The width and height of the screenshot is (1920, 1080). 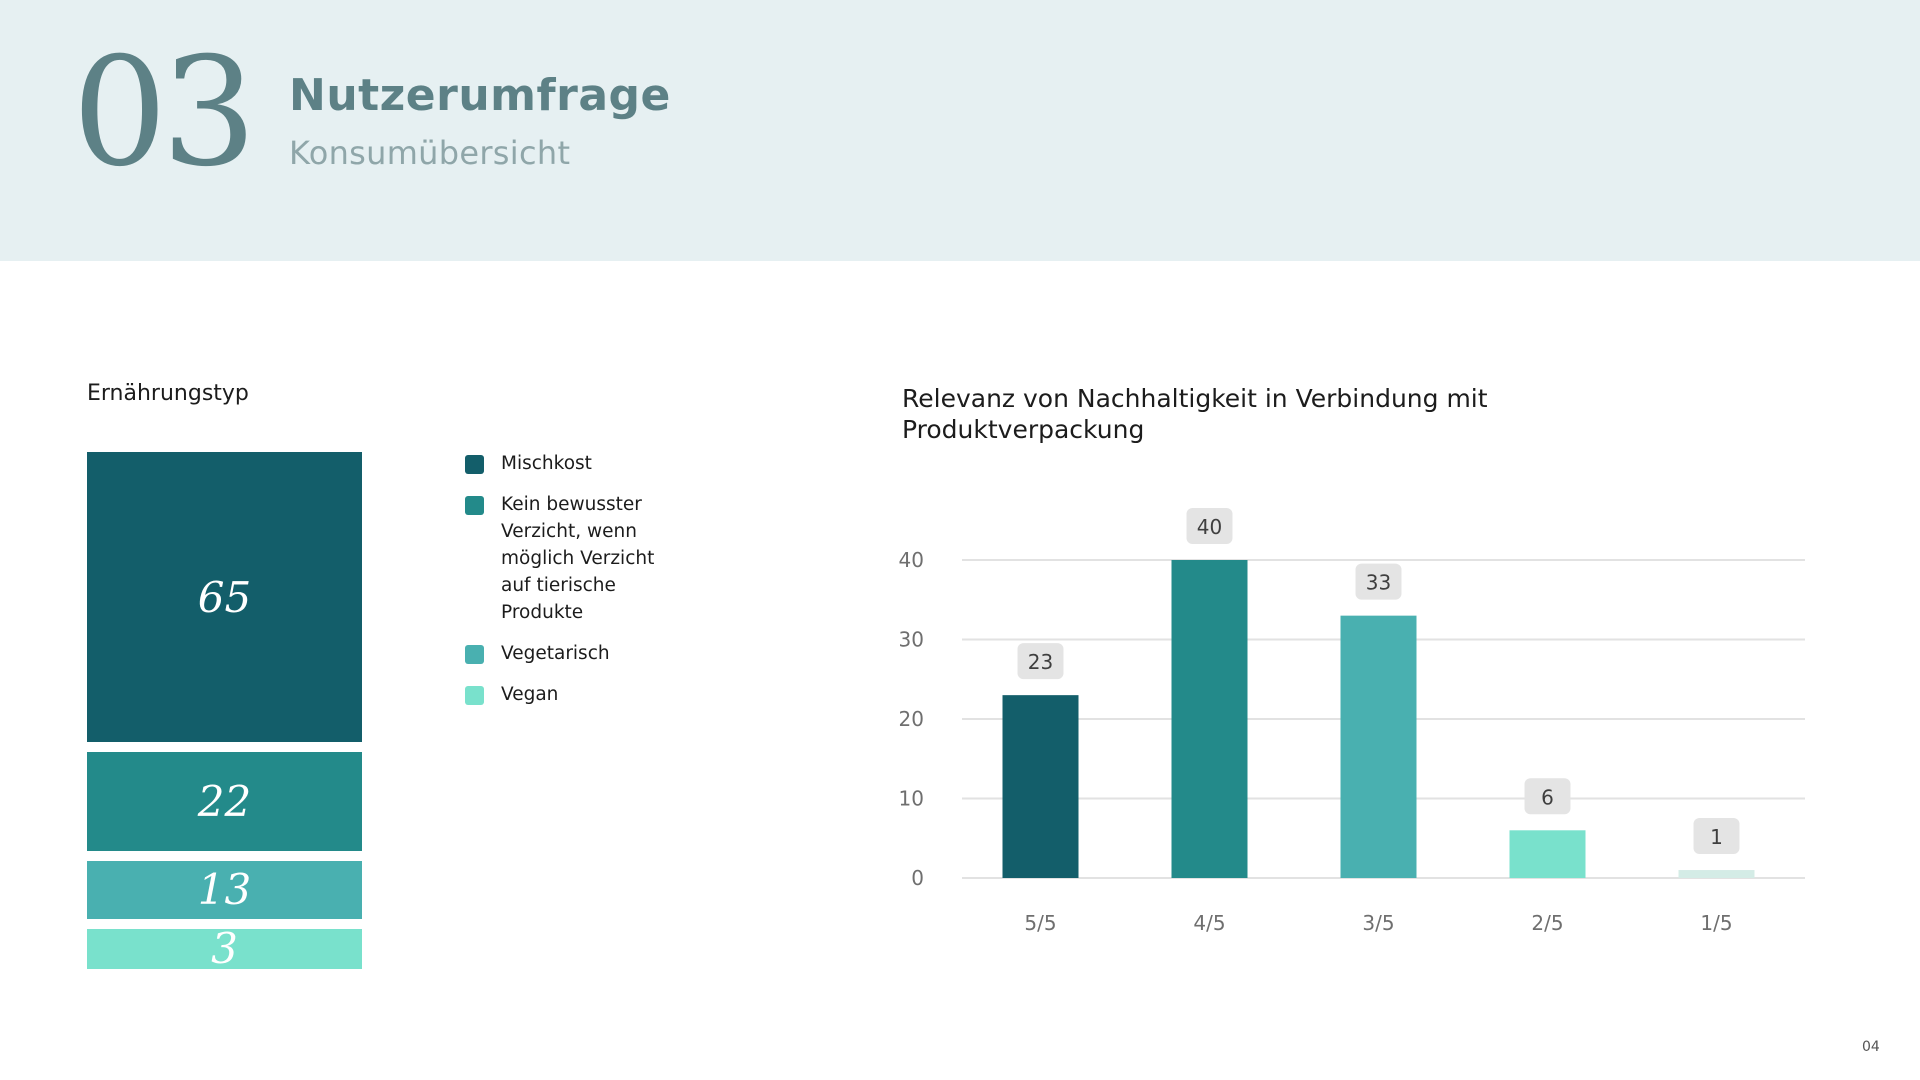 I want to click on legend-label: Vegan, so click(x=530, y=694).